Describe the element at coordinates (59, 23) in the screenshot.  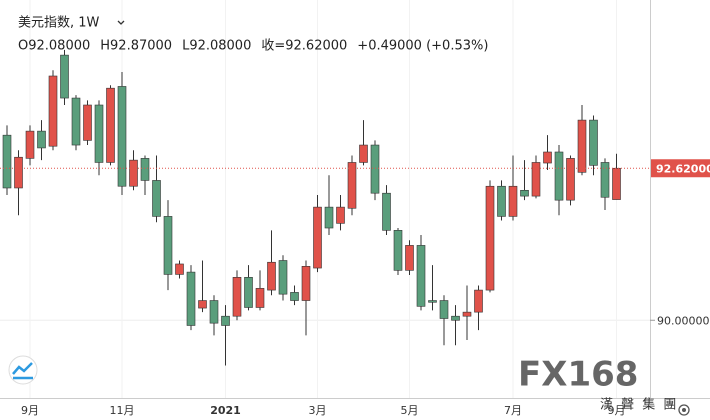
I see `symbol-title: 美元指数, 1W` at that location.